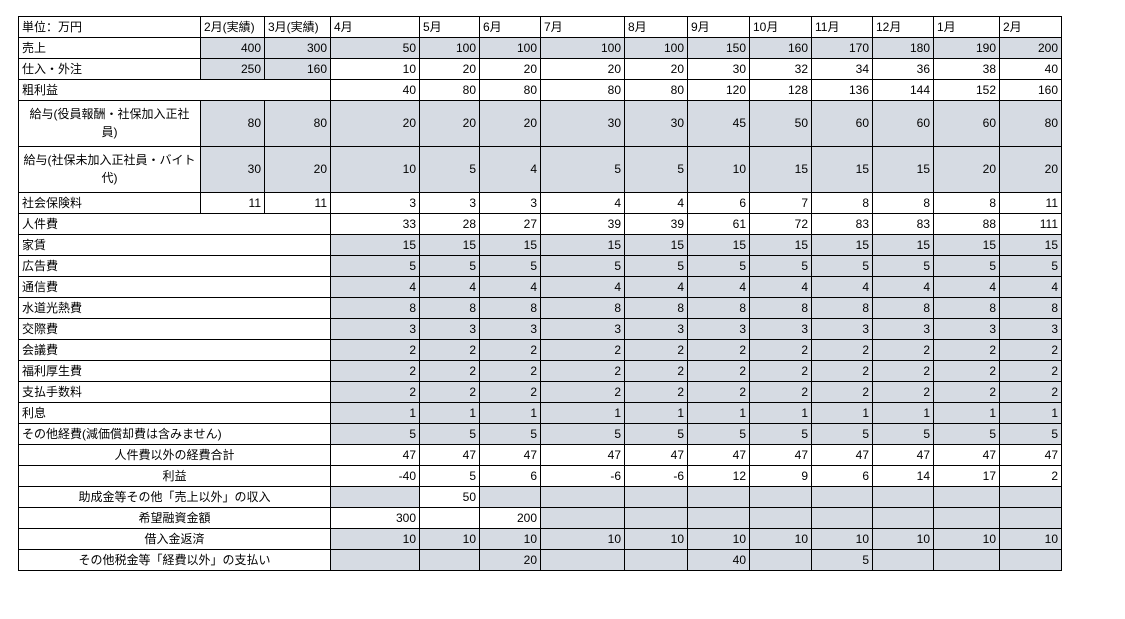  What do you see at coordinates (174, 371) in the screenshot?
I see `row-label: 福利厚生費` at bounding box center [174, 371].